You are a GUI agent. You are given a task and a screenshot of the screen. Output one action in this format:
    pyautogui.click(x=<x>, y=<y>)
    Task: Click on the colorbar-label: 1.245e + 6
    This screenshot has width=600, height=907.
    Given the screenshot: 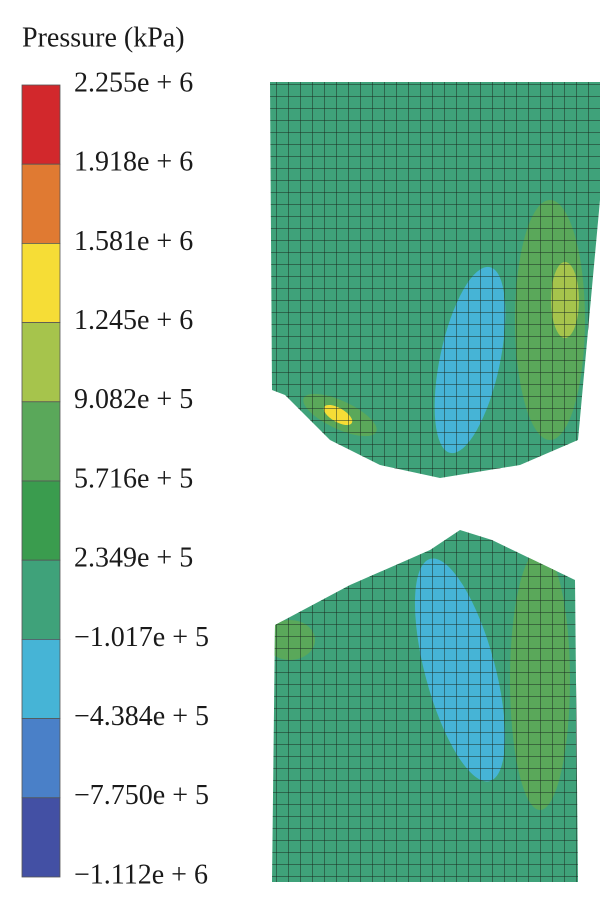 What is the action you would take?
    pyautogui.click(x=133, y=320)
    